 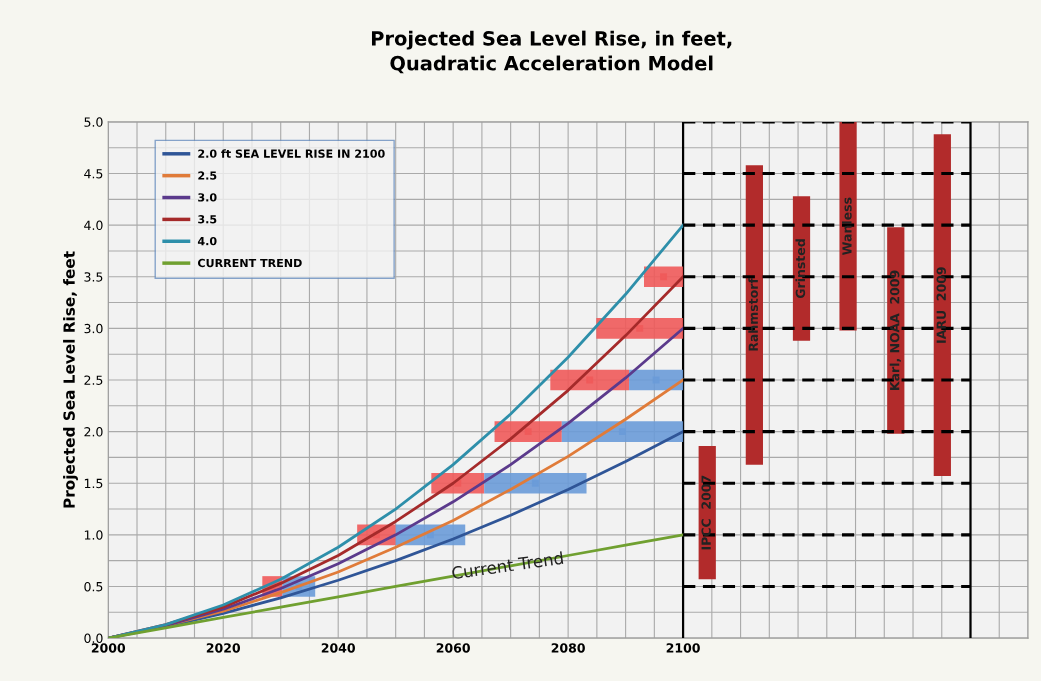 What do you see at coordinates (568, 648) in the screenshot?
I see `x-tick-label: 2080` at bounding box center [568, 648].